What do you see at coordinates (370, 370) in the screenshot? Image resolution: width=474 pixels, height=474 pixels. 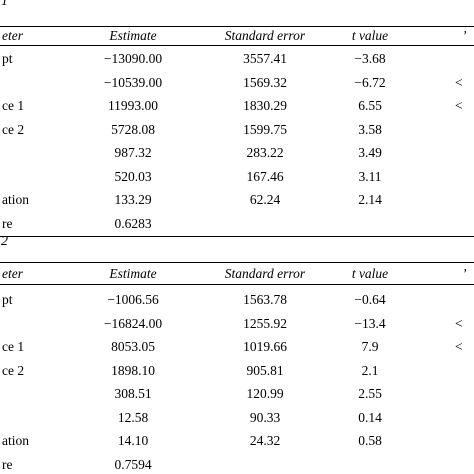 I see `row-t-value: 2.1` at bounding box center [370, 370].